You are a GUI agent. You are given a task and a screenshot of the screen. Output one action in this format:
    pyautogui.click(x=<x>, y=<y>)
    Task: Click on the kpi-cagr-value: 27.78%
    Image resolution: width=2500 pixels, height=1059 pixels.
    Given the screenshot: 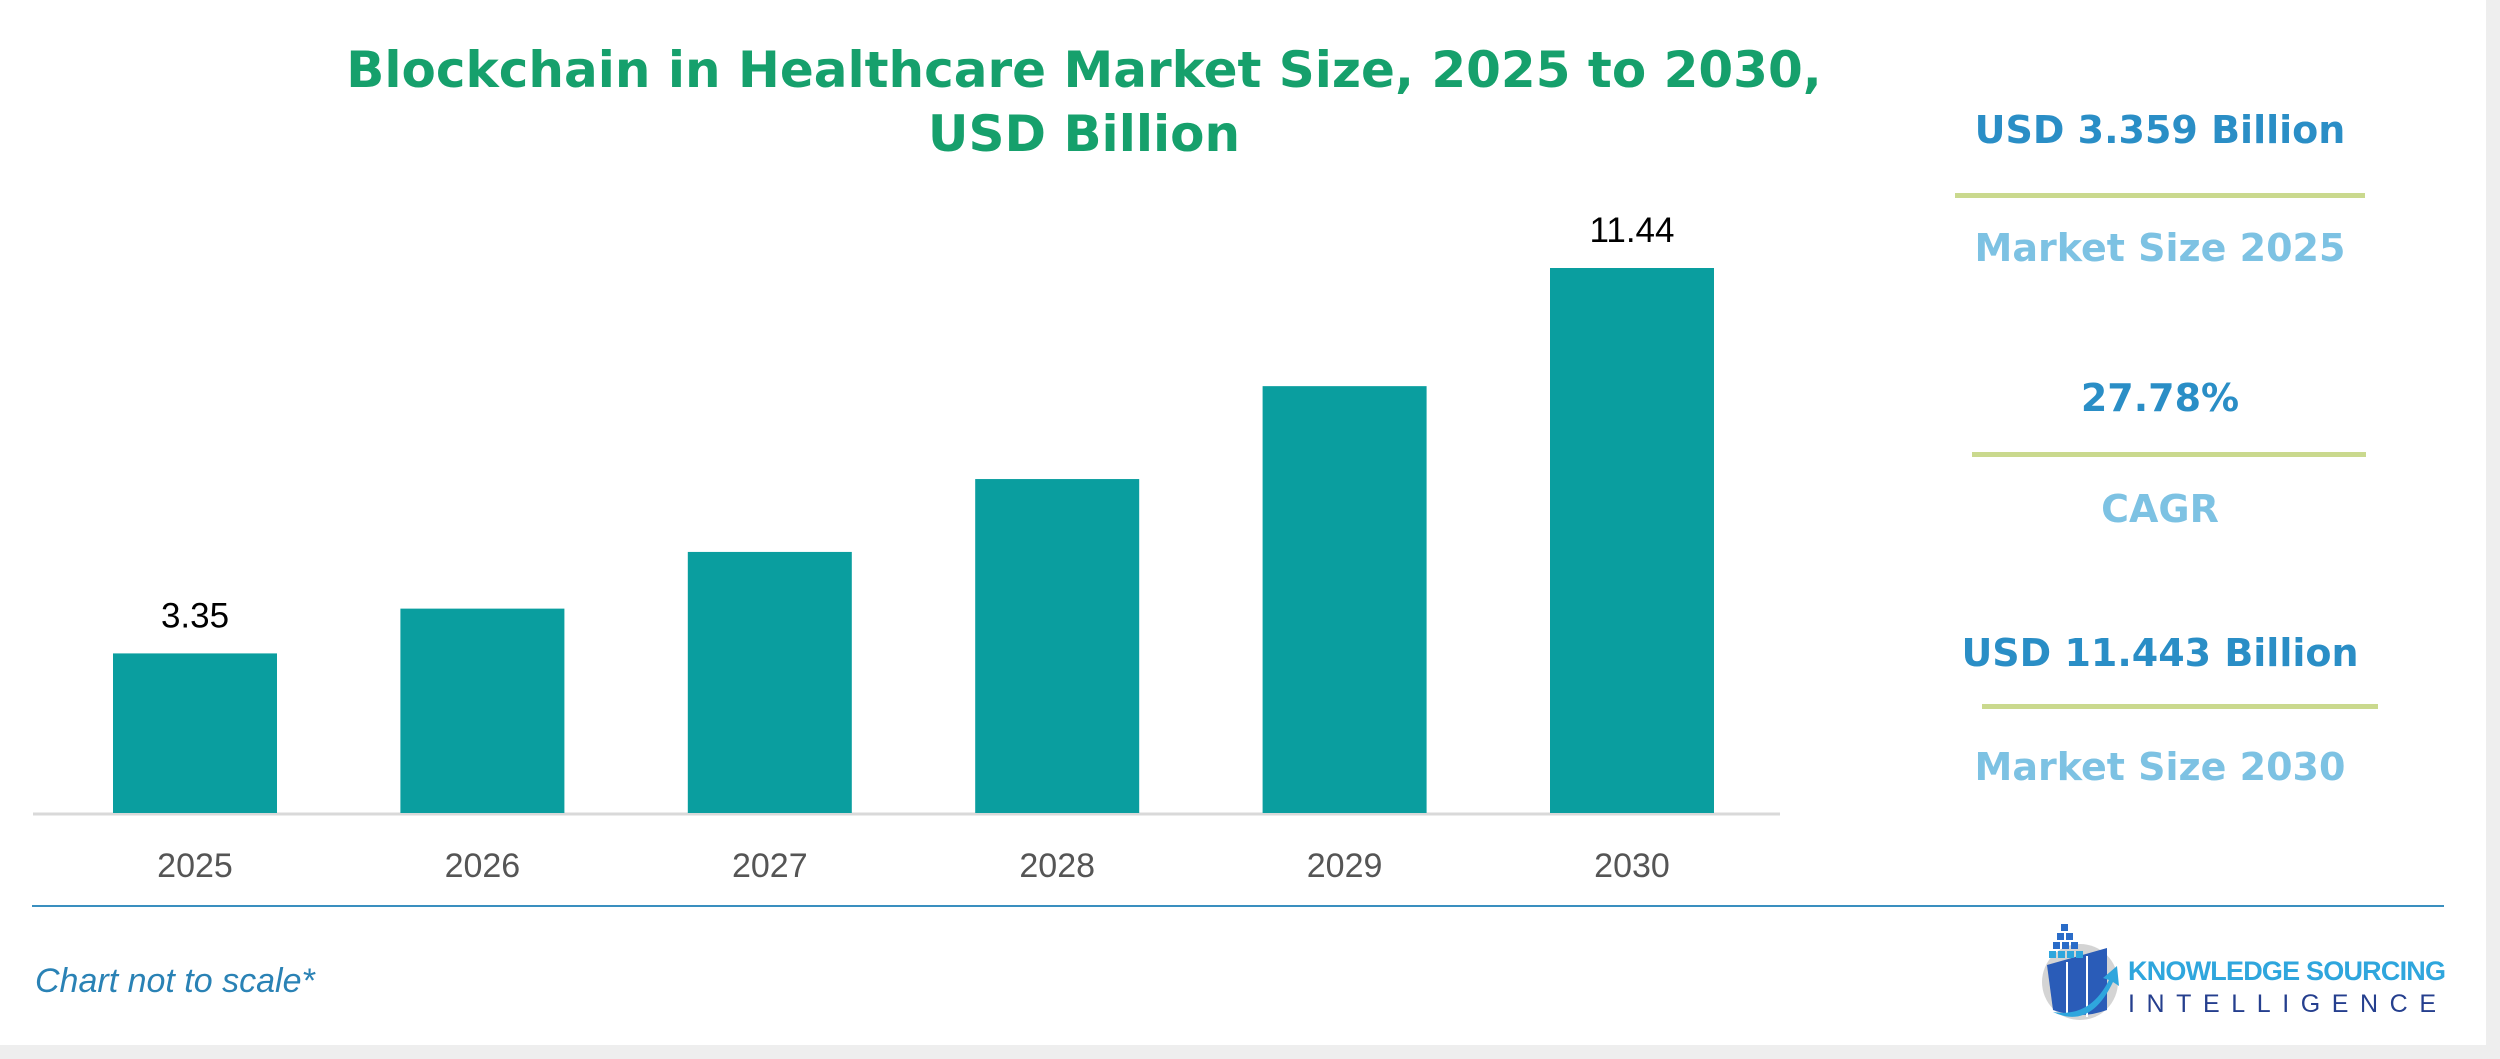 What is the action you would take?
    pyautogui.click(x=2160, y=398)
    